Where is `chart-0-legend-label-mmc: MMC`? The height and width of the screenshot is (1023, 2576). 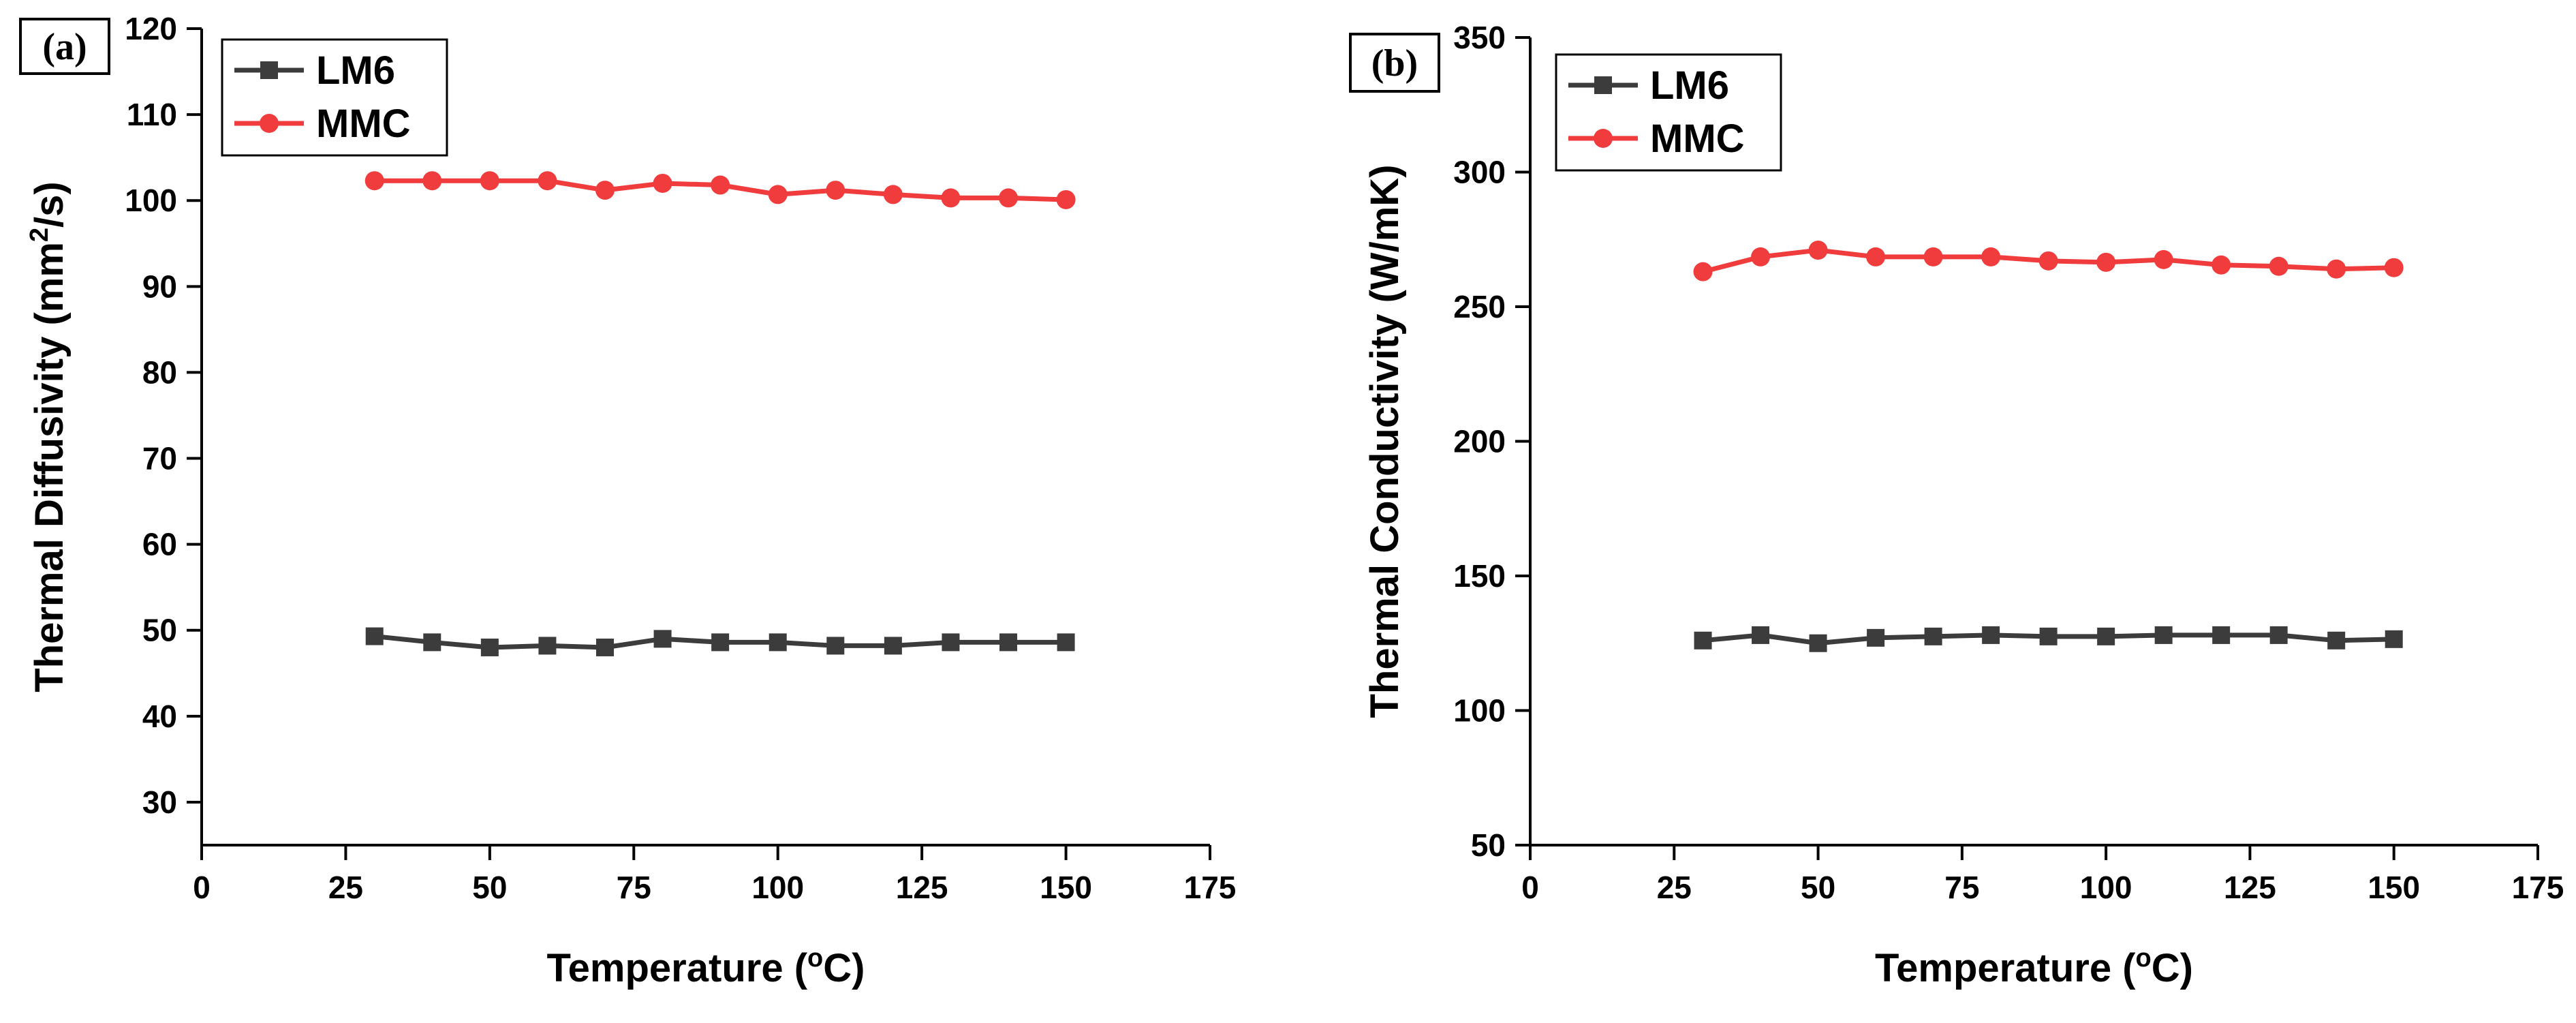
chart-0-legend-label-mmc: MMC is located at coordinates (364, 124).